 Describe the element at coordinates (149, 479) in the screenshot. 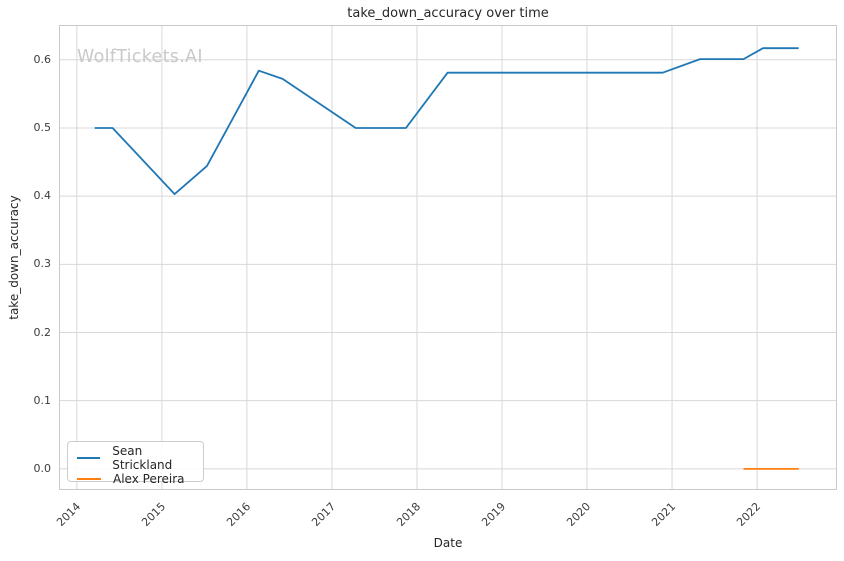

I see `legend-label: Alex Pereira` at that location.